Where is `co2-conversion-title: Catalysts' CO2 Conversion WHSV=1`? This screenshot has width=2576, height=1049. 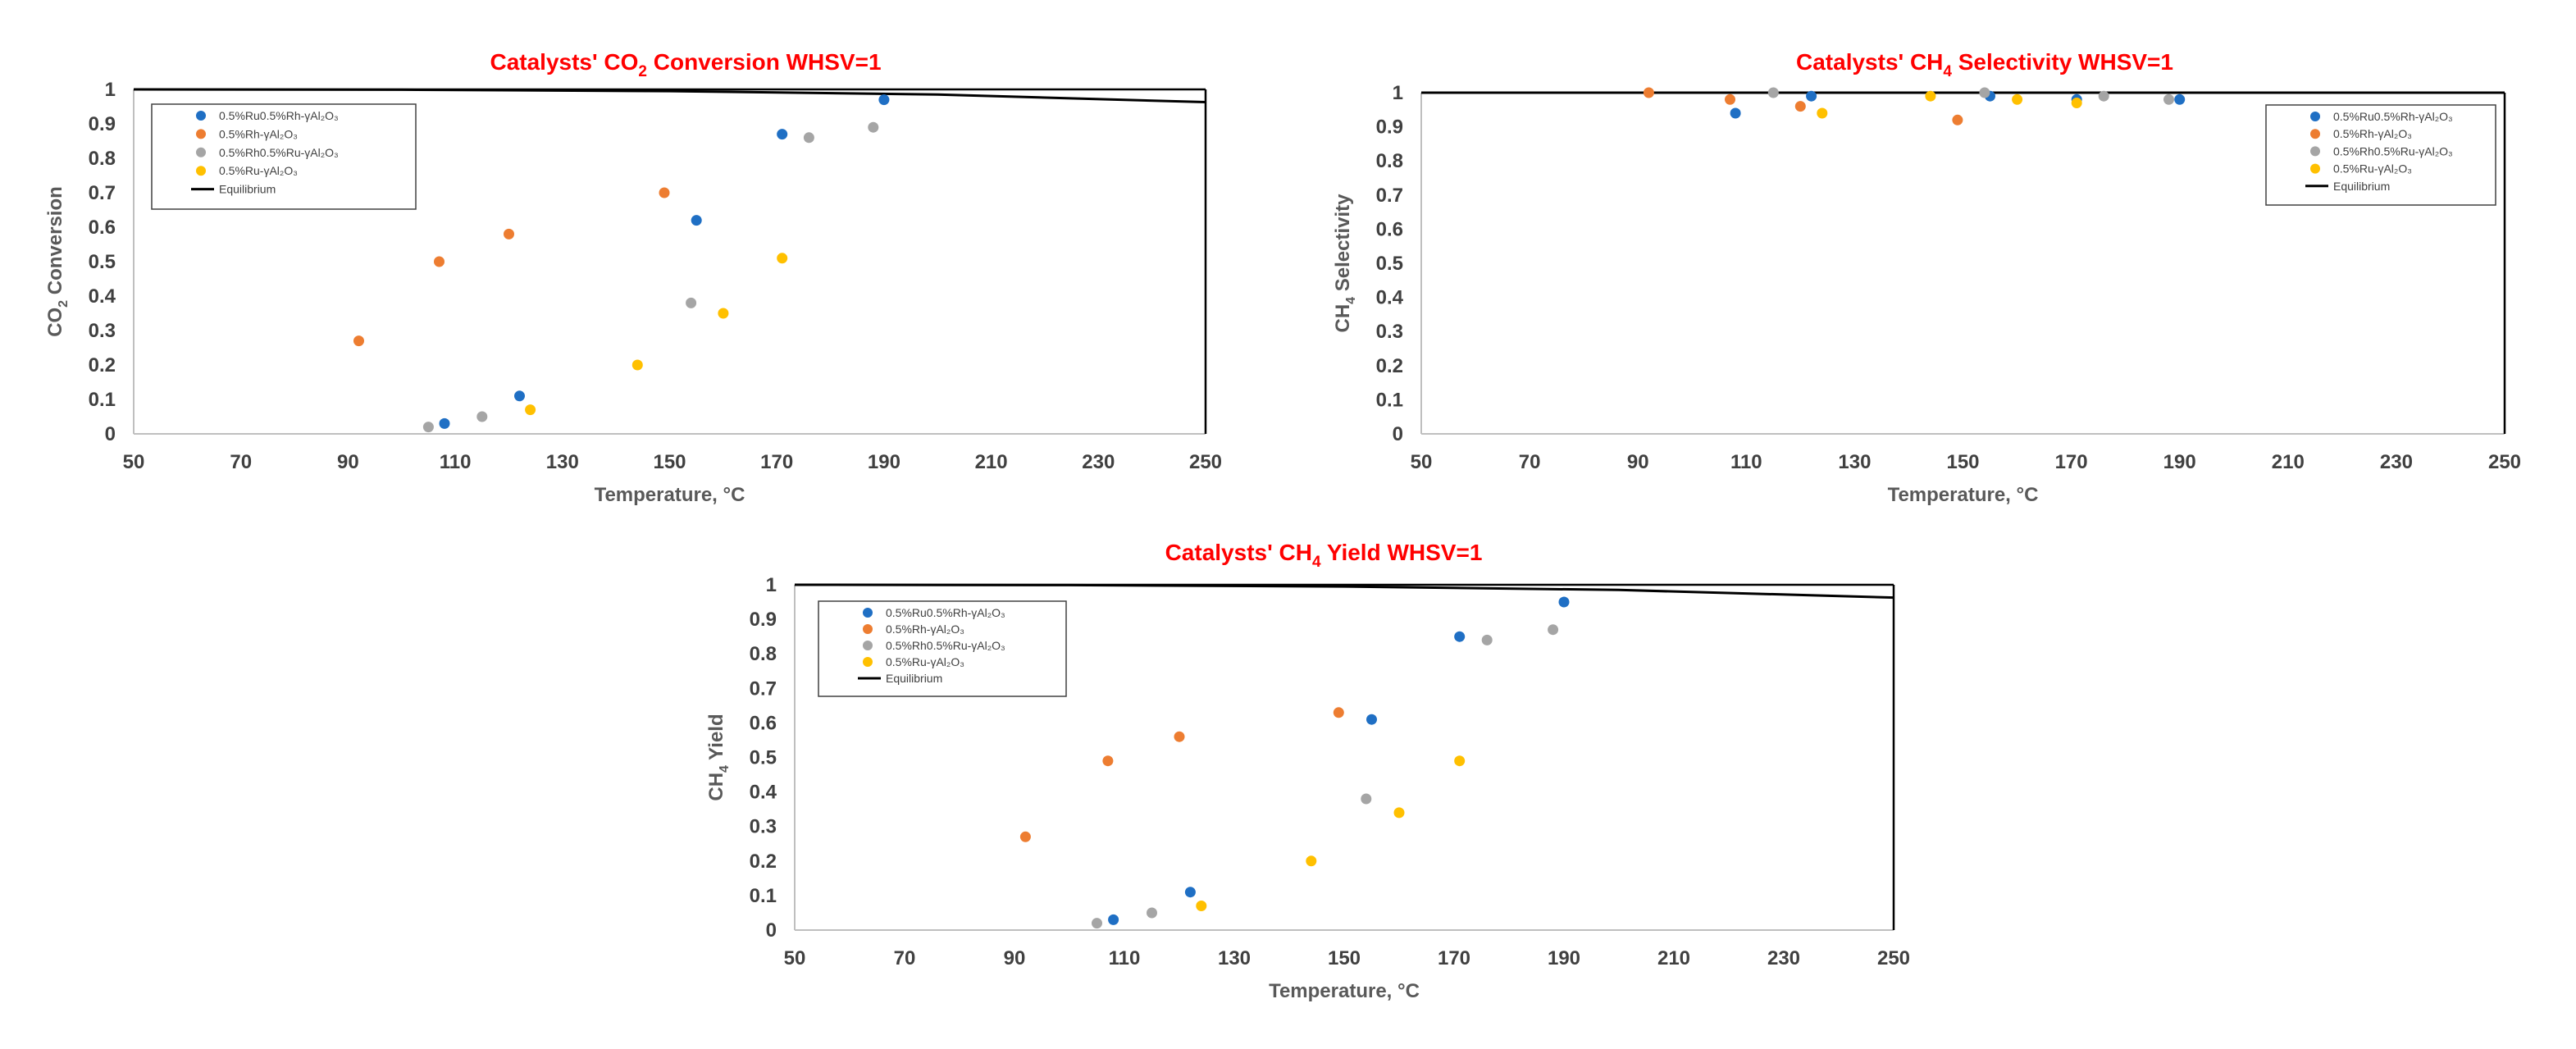 co2-conversion-title: Catalysts' CO2 Conversion WHSV=1 is located at coordinates (685, 64).